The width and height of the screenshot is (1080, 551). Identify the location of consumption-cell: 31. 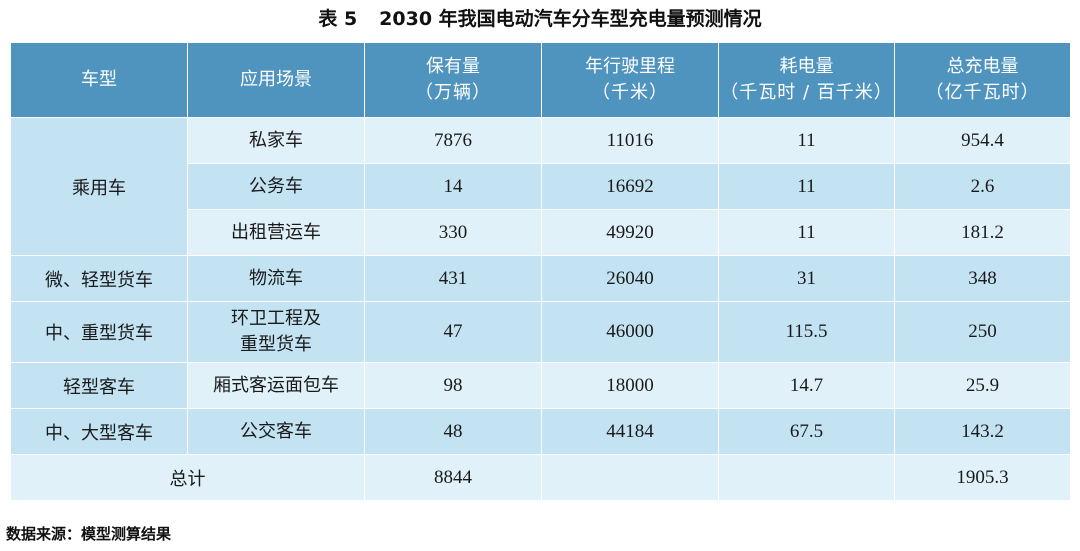
(806, 278).